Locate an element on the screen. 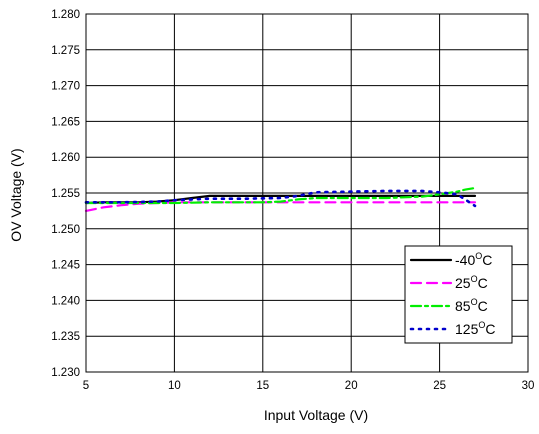 The image size is (539, 434). y-tick-label: 1.270 is located at coordinates (65, 87).